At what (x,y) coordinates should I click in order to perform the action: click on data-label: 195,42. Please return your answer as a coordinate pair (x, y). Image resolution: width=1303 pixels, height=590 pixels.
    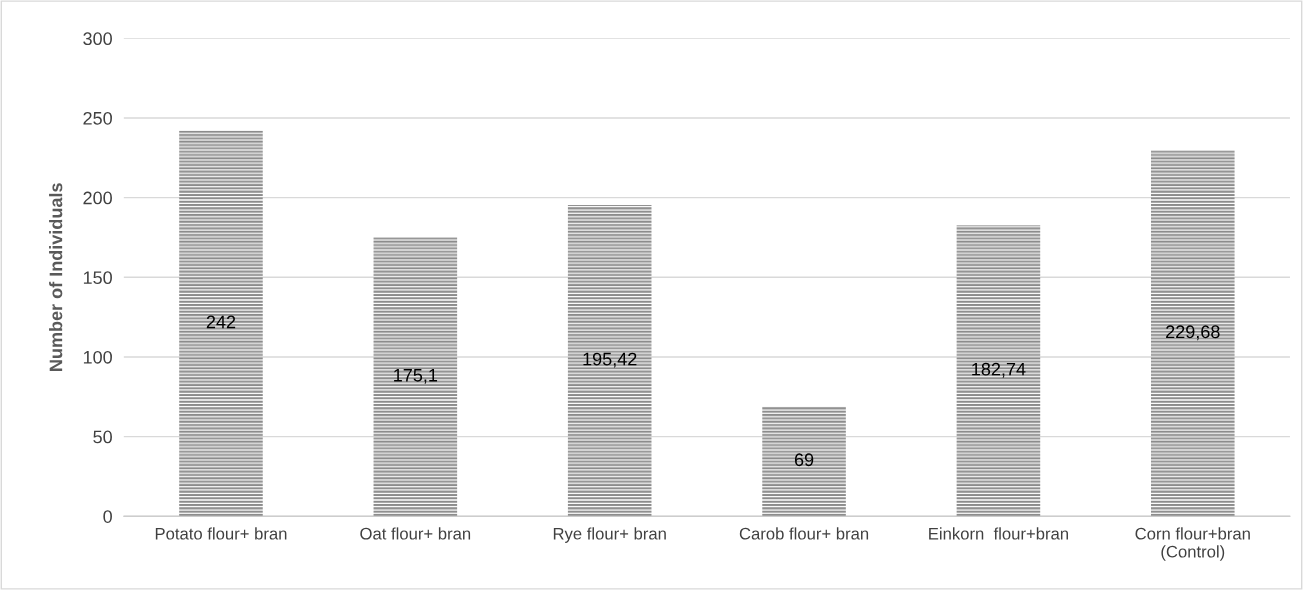
    Looking at the image, I should click on (610, 360).